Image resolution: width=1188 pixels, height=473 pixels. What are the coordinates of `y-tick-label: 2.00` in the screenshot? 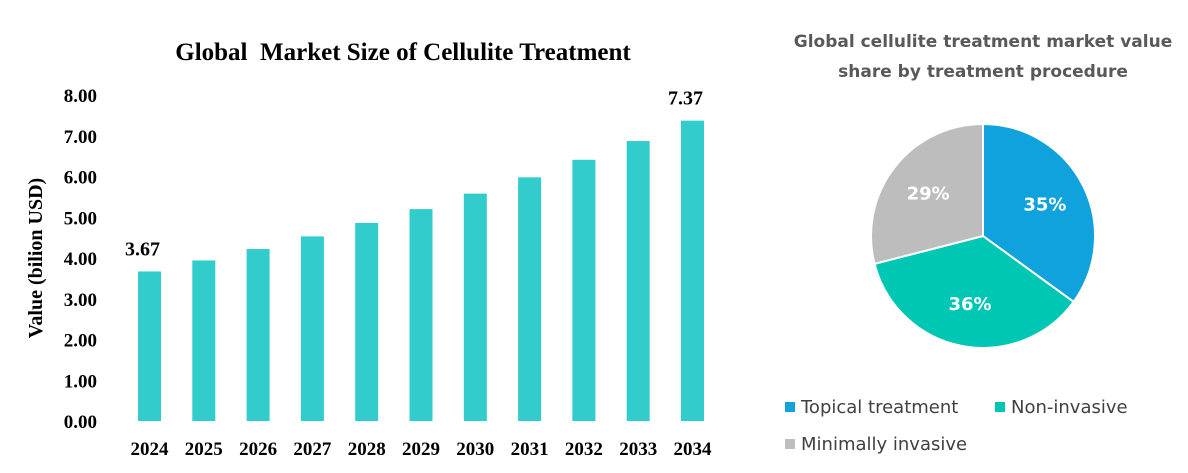 It's located at (80, 341).